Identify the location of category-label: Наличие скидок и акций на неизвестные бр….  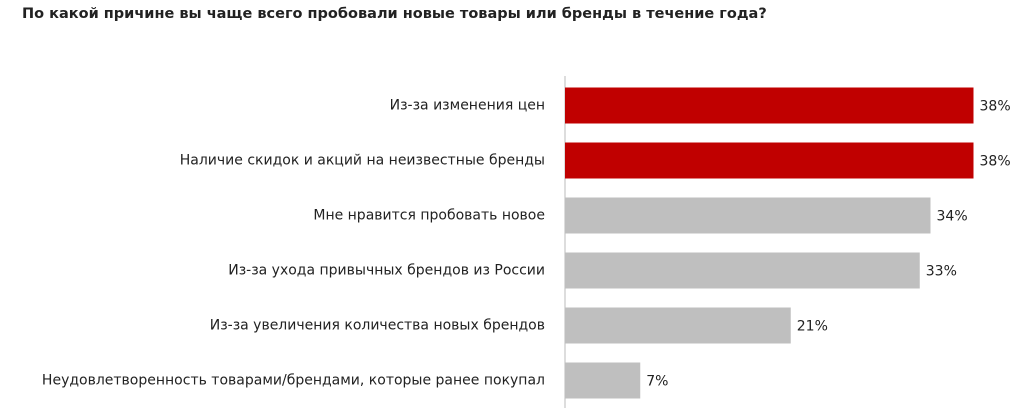
(362, 161).